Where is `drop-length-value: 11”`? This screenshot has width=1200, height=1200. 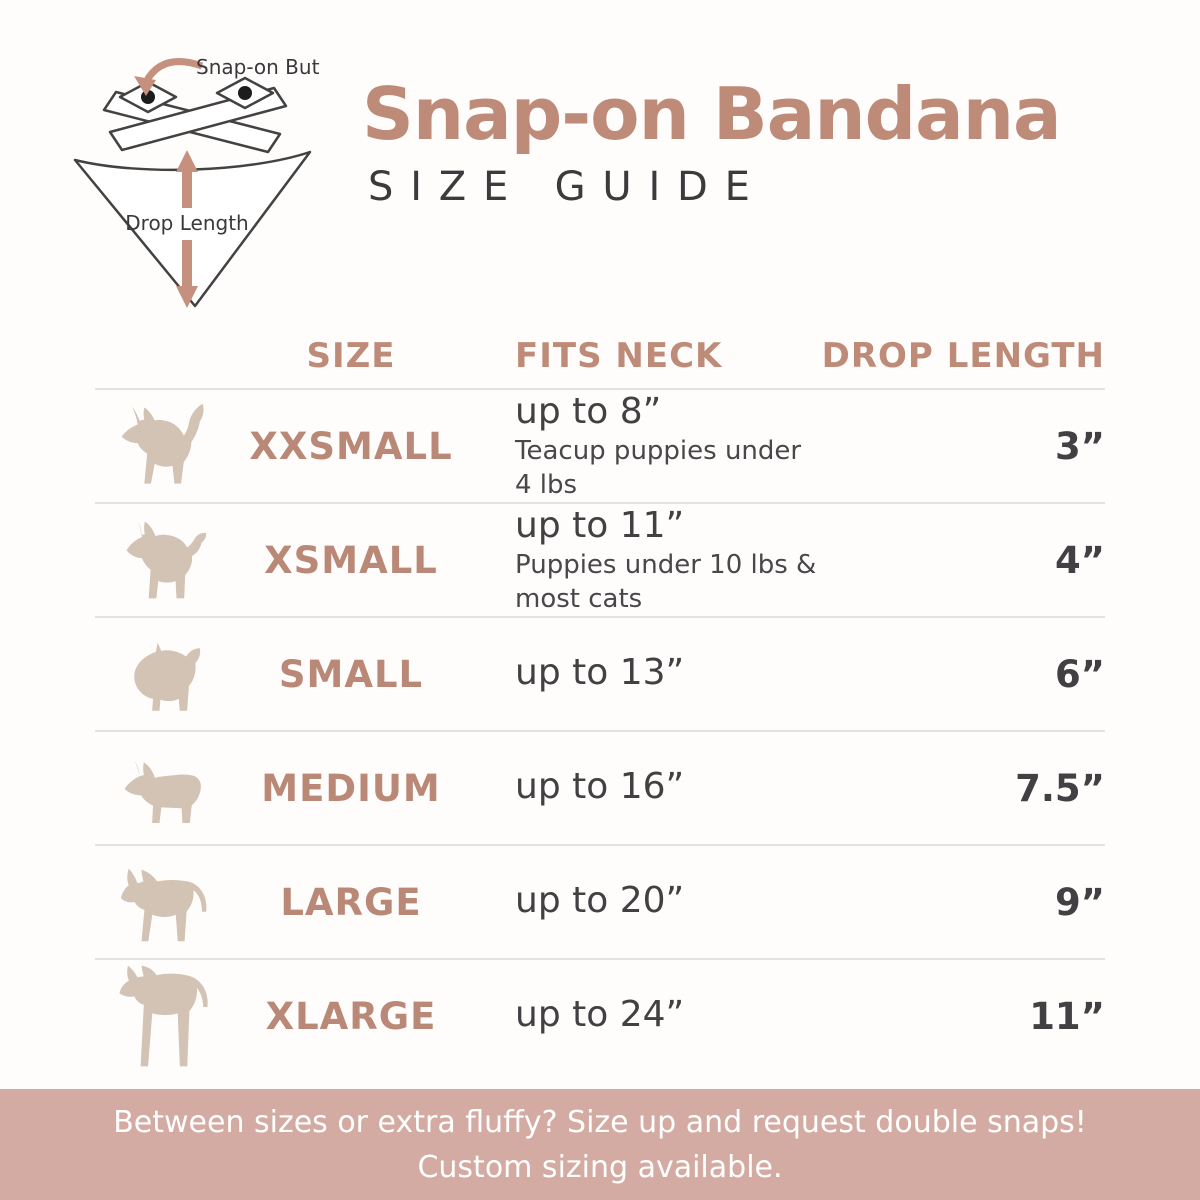 drop-length-value: 11” is located at coordinates (1067, 1016).